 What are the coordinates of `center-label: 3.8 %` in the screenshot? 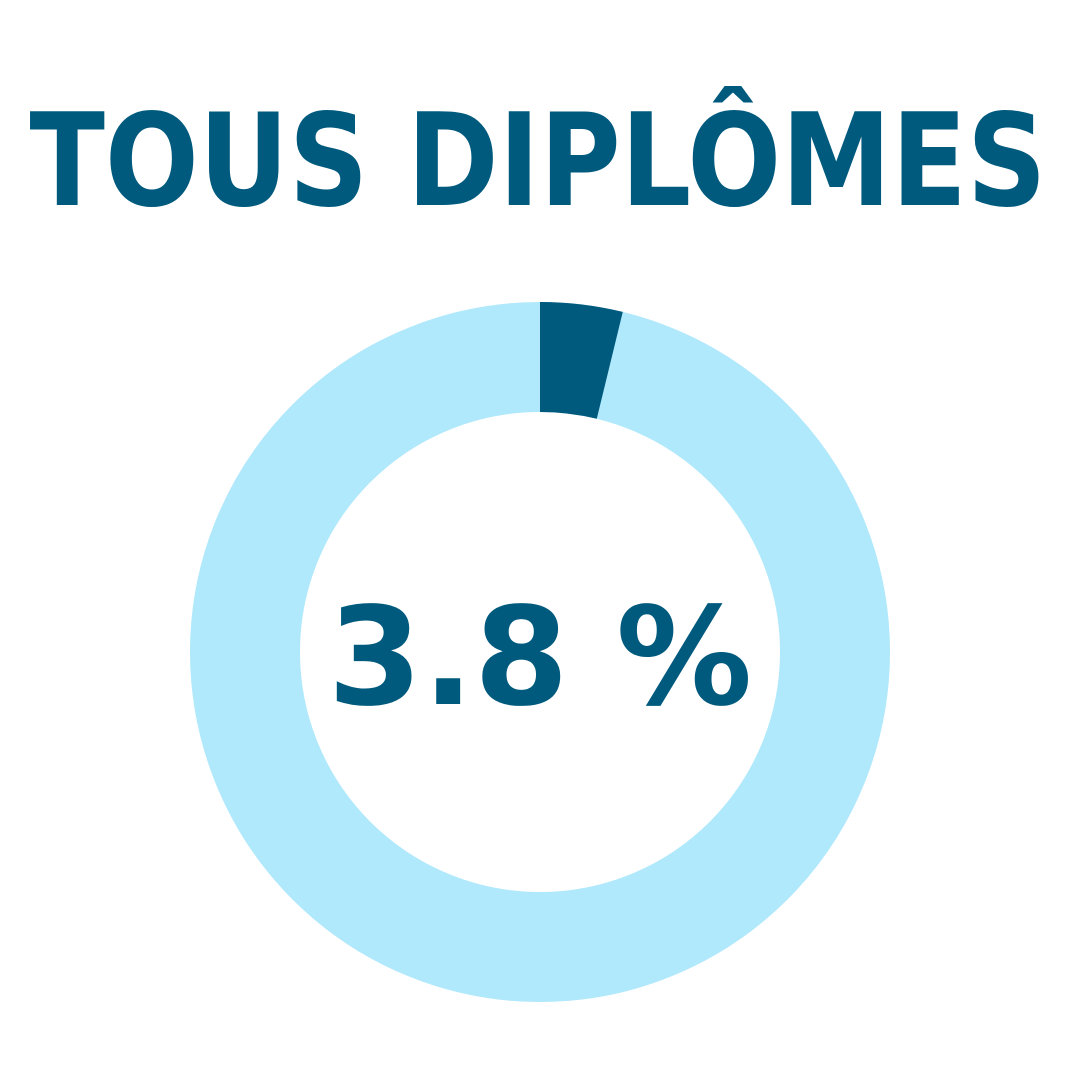 It's located at (540, 658).